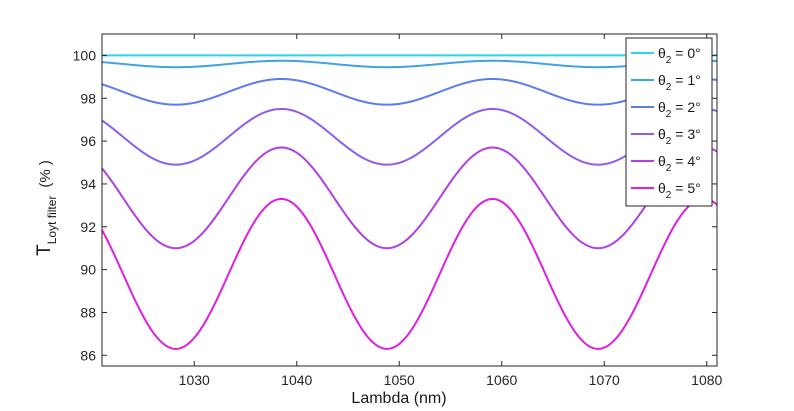  What do you see at coordinates (88, 141) in the screenshot?
I see `y-tick-label-5: 96` at bounding box center [88, 141].